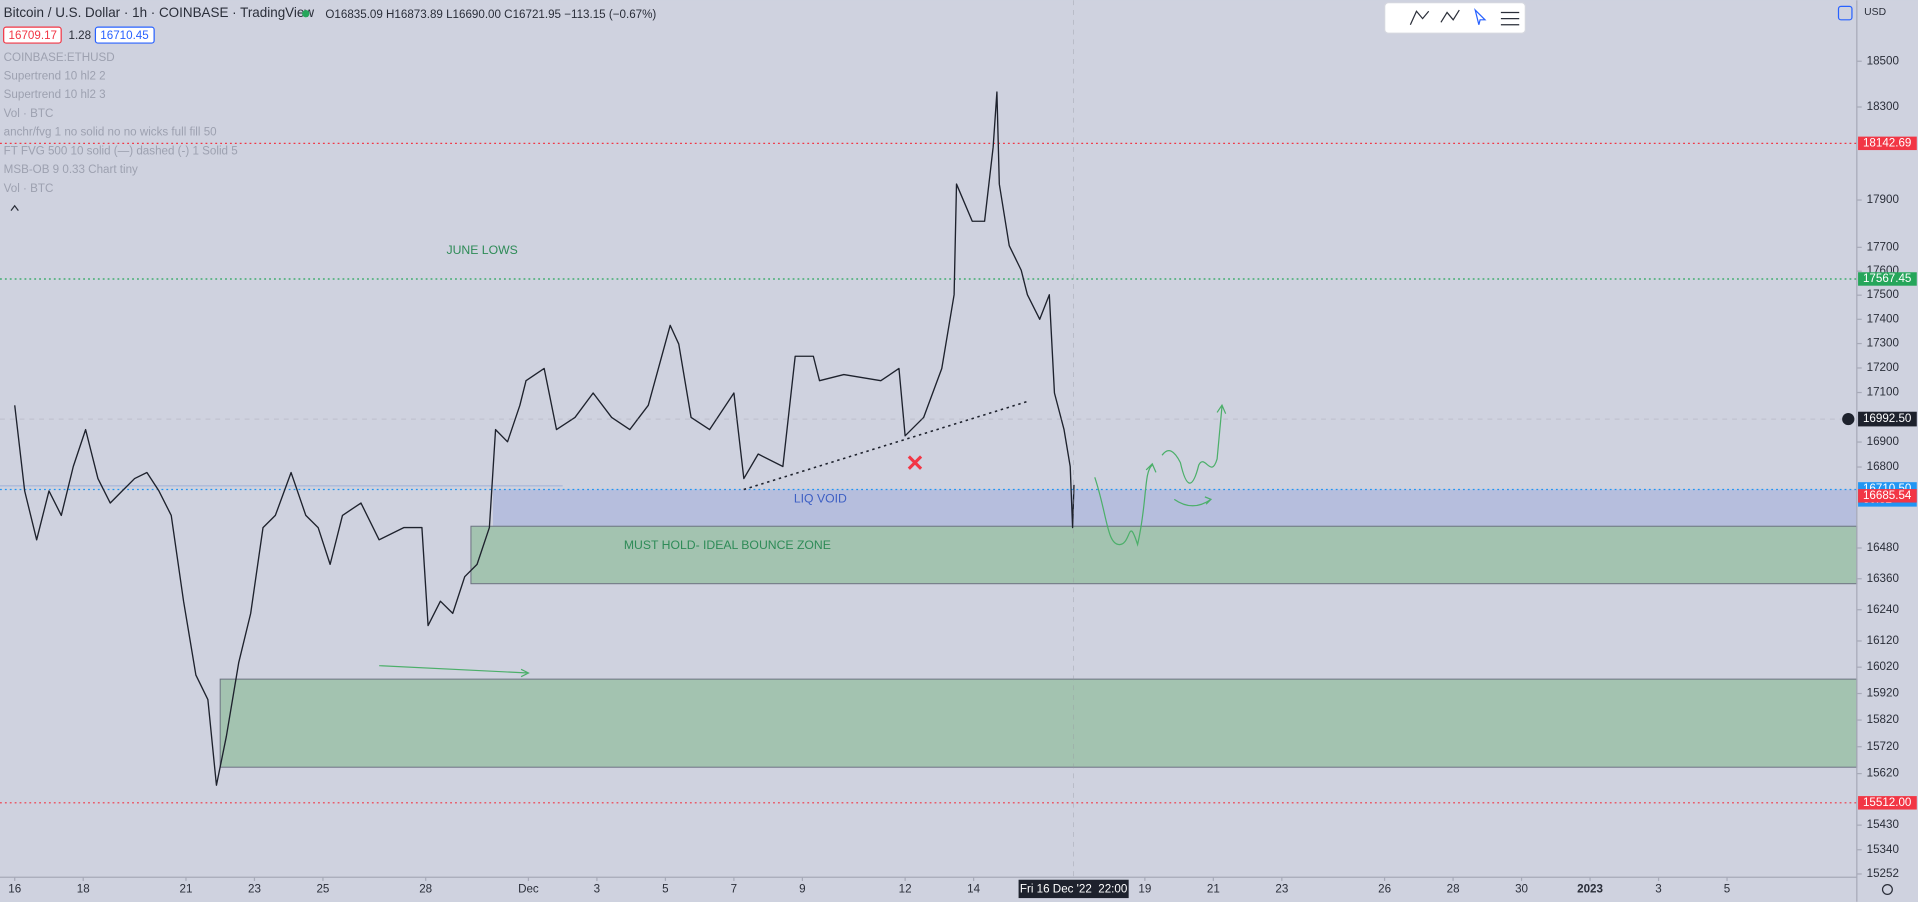  Describe the element at coordinates (1875, 12) in the screenshot. I see `currency: USD` at that location.